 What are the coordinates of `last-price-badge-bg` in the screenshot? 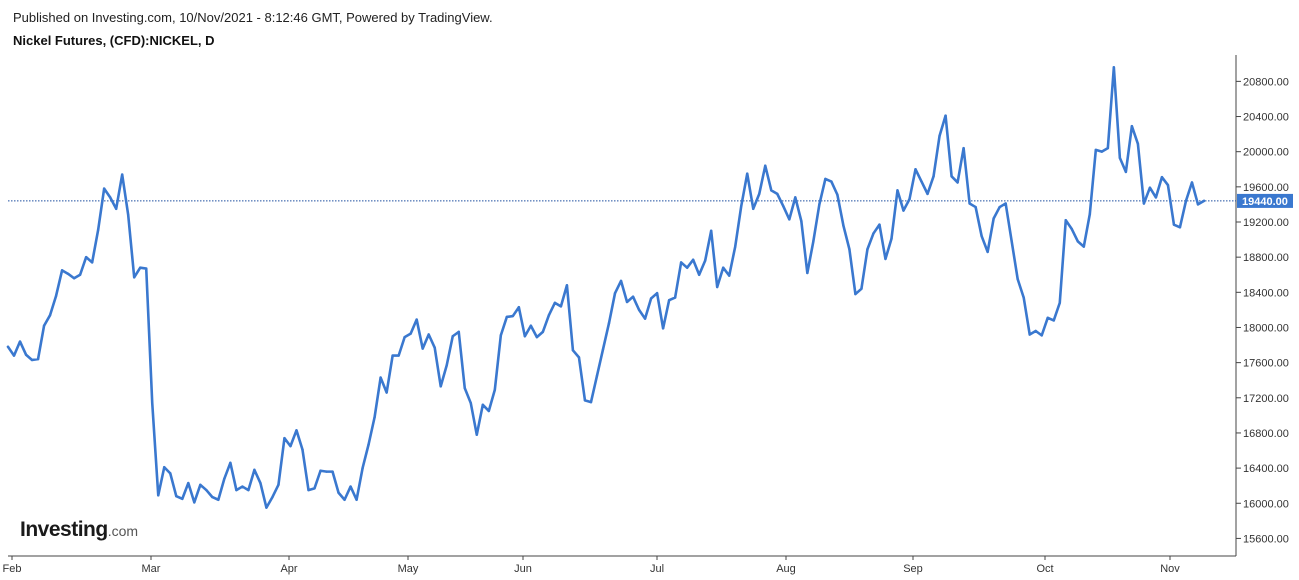 It's located at (1265, 200).